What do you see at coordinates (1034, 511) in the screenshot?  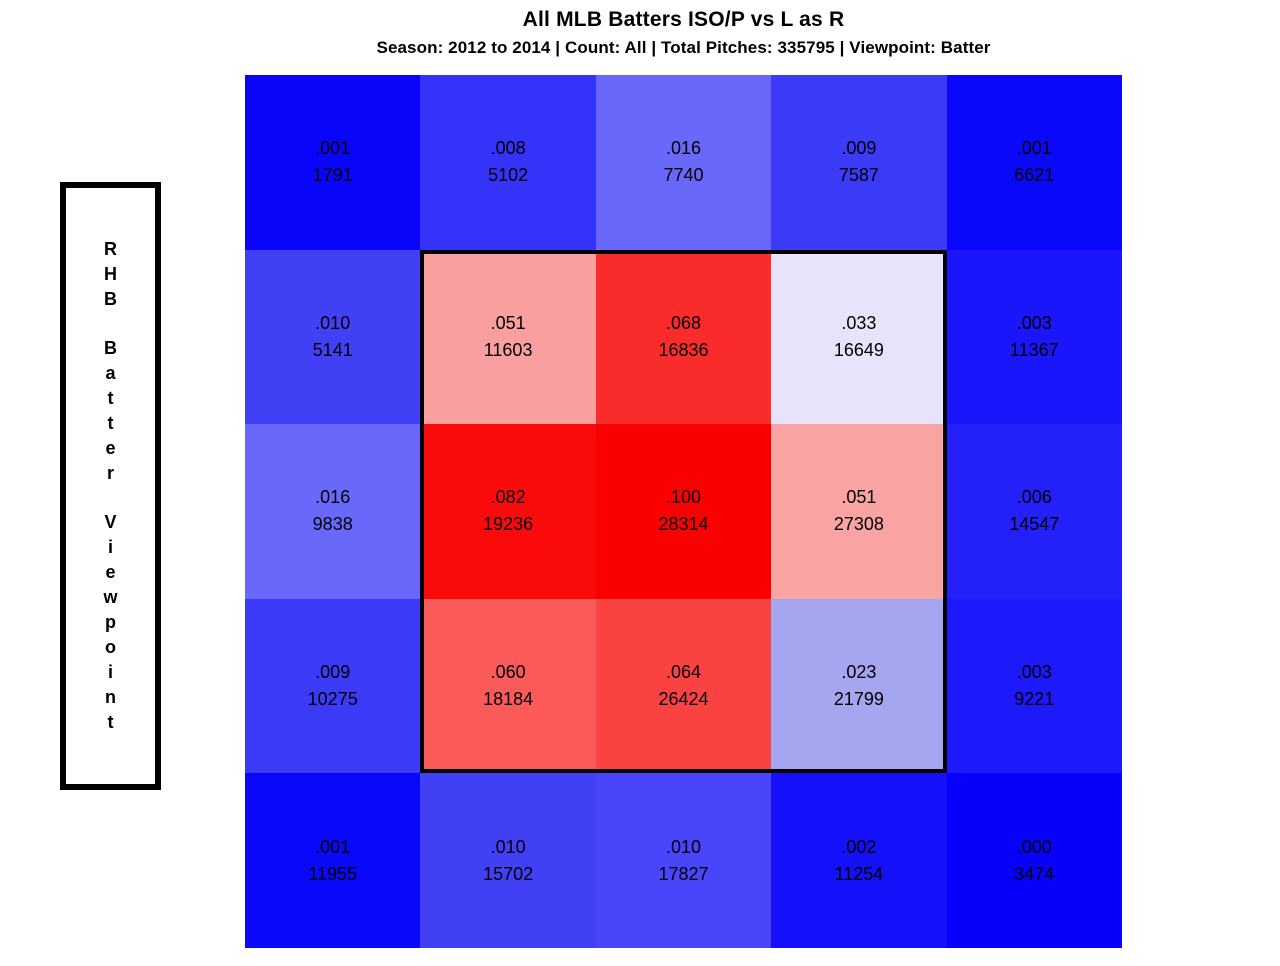 I see `heatmap-cell-r3c5: .006 14547` at bounding box center [1034, 511].